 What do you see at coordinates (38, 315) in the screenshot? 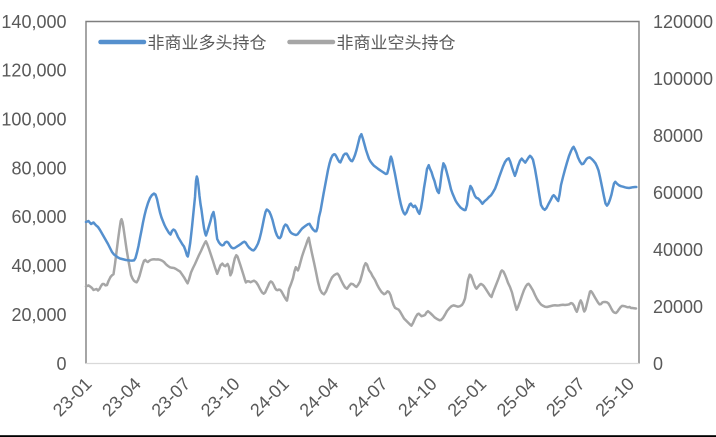
I see `svg-text: 20,000` at bounding box center [38, 315].